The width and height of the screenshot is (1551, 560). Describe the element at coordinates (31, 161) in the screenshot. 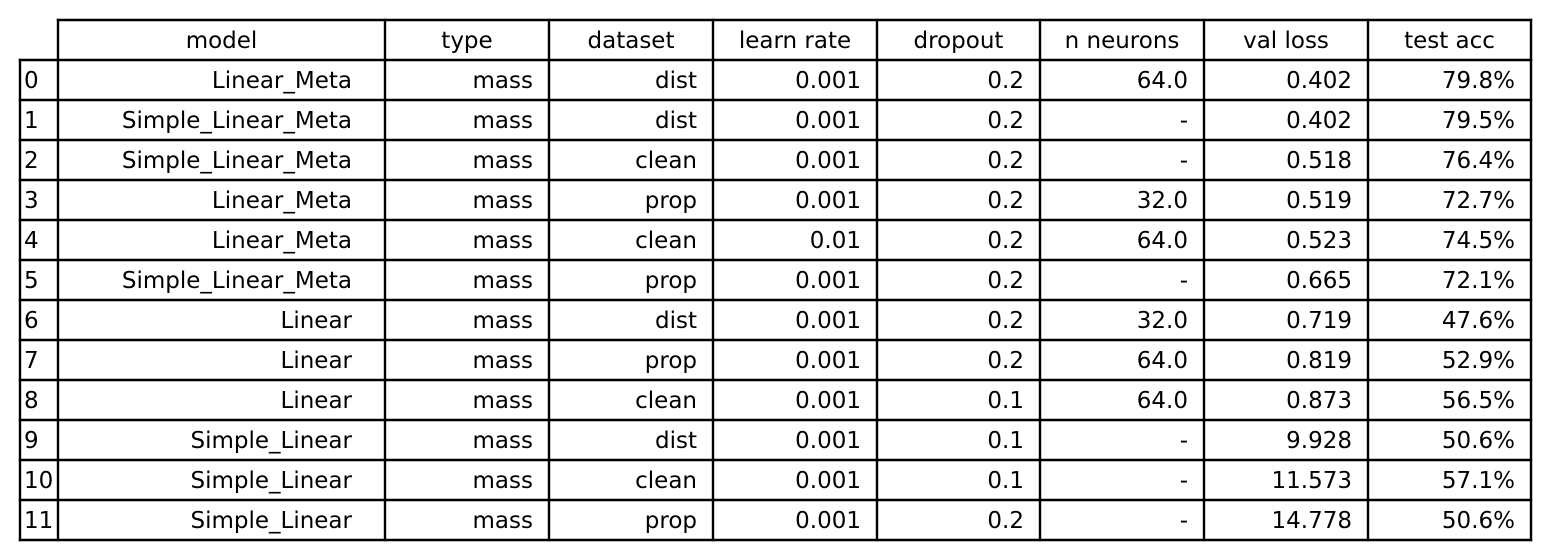

I see `row-label: 2` at that location.